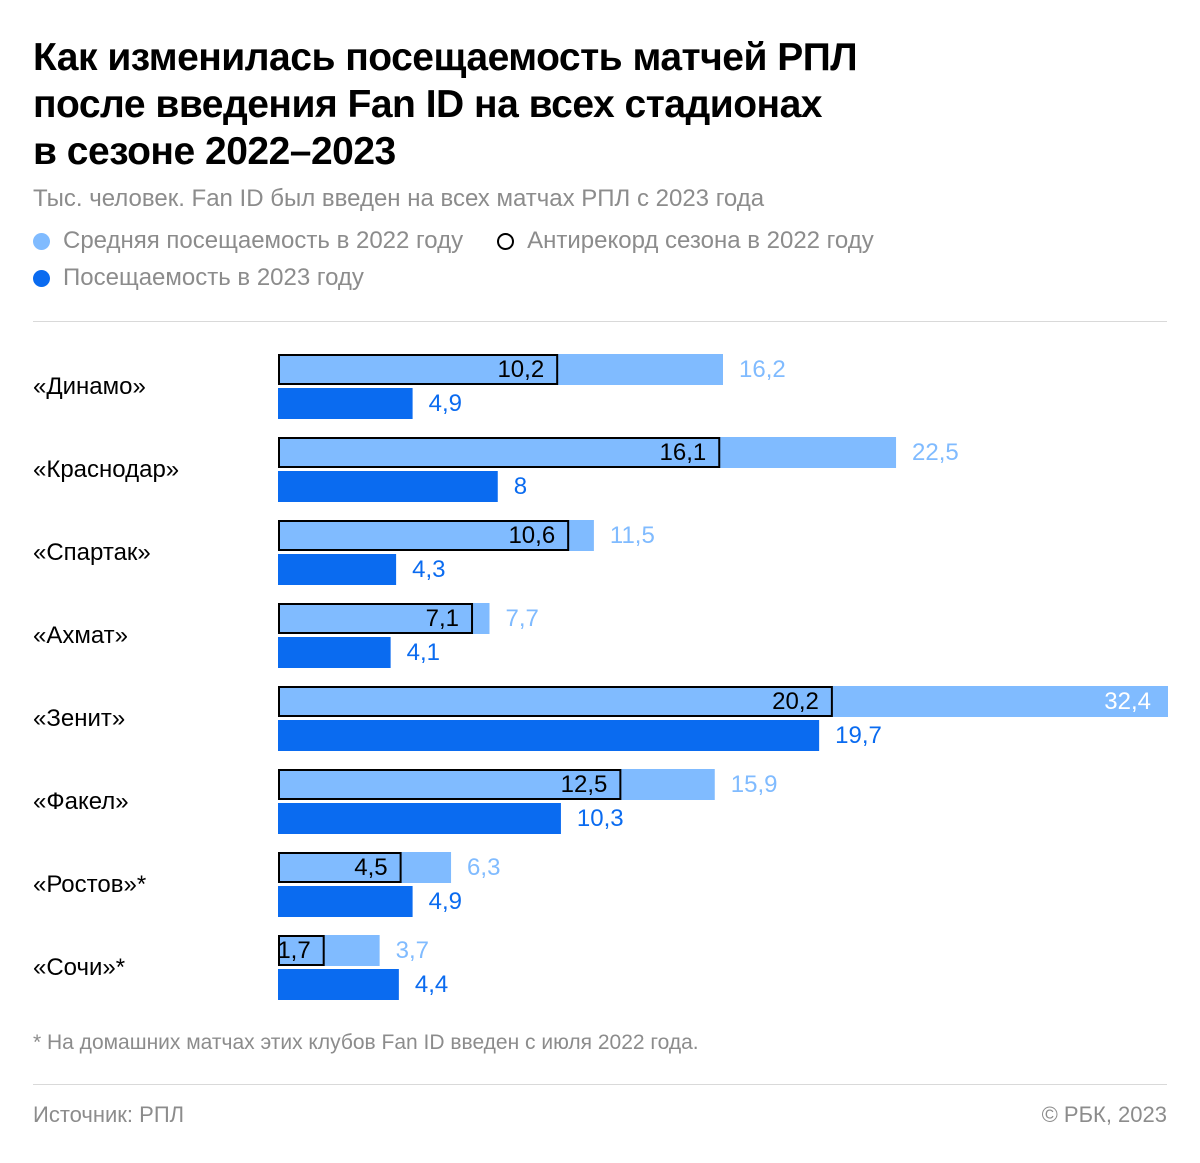  Describe the element at coordinates (81, 801) in the screenshot. I see `club-label-row-6: «Факел»` at that location.